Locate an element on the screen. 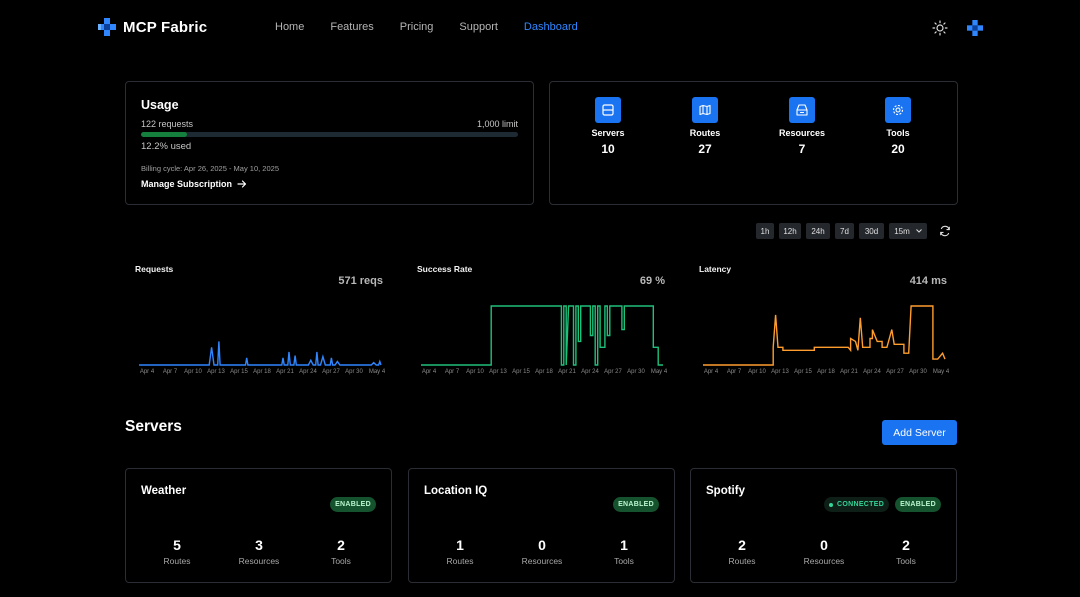 The height and width of the screenshot is (597, 1080). chart-title: Success Rate is located at coordinates (445, 269).